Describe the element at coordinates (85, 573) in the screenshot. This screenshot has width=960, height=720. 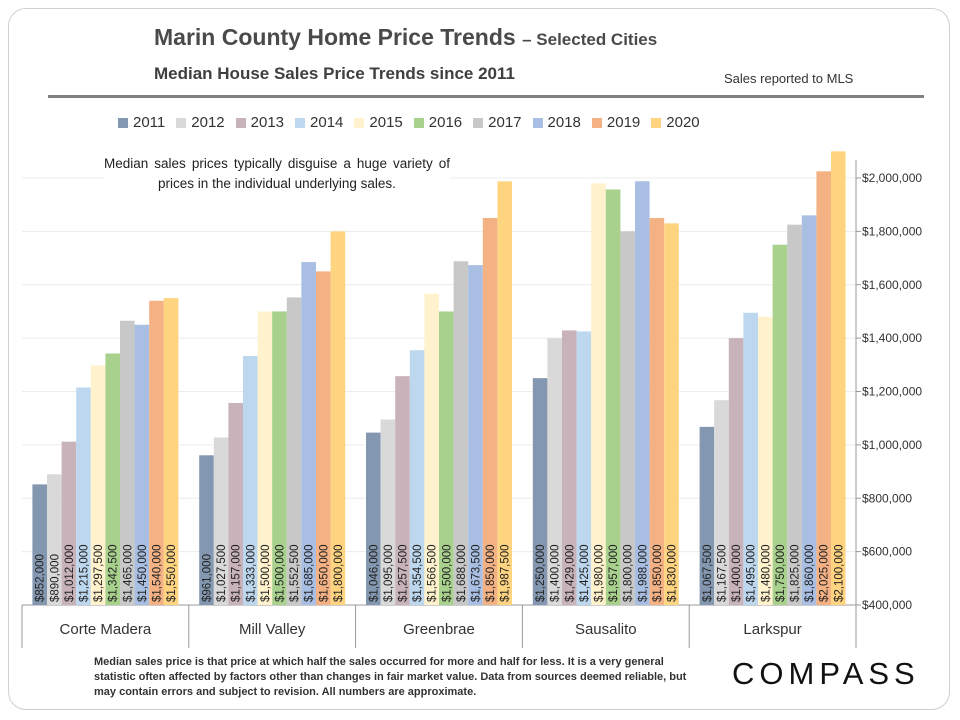
I see `bar-value-label: $1,215,000` at that location.